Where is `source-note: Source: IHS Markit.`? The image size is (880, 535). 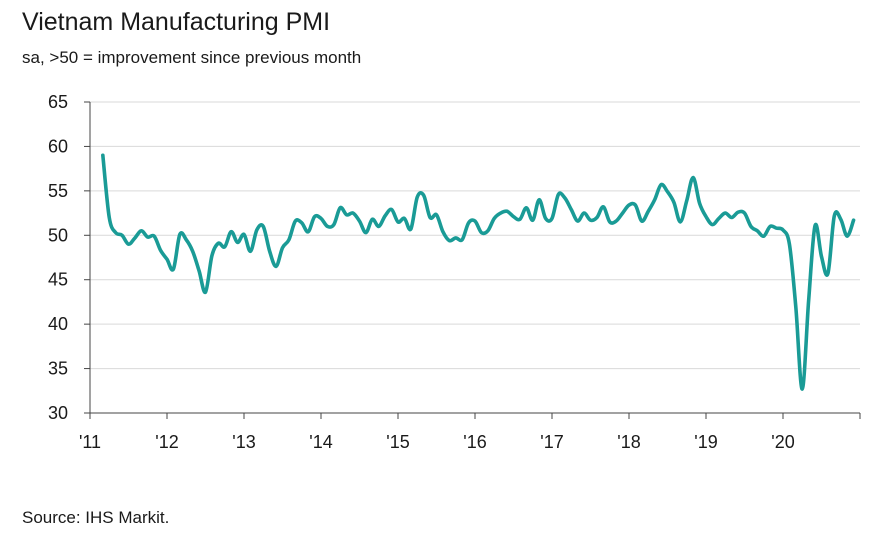
source-note: Source: IHS Markit. is located at coordinates (96, 517).